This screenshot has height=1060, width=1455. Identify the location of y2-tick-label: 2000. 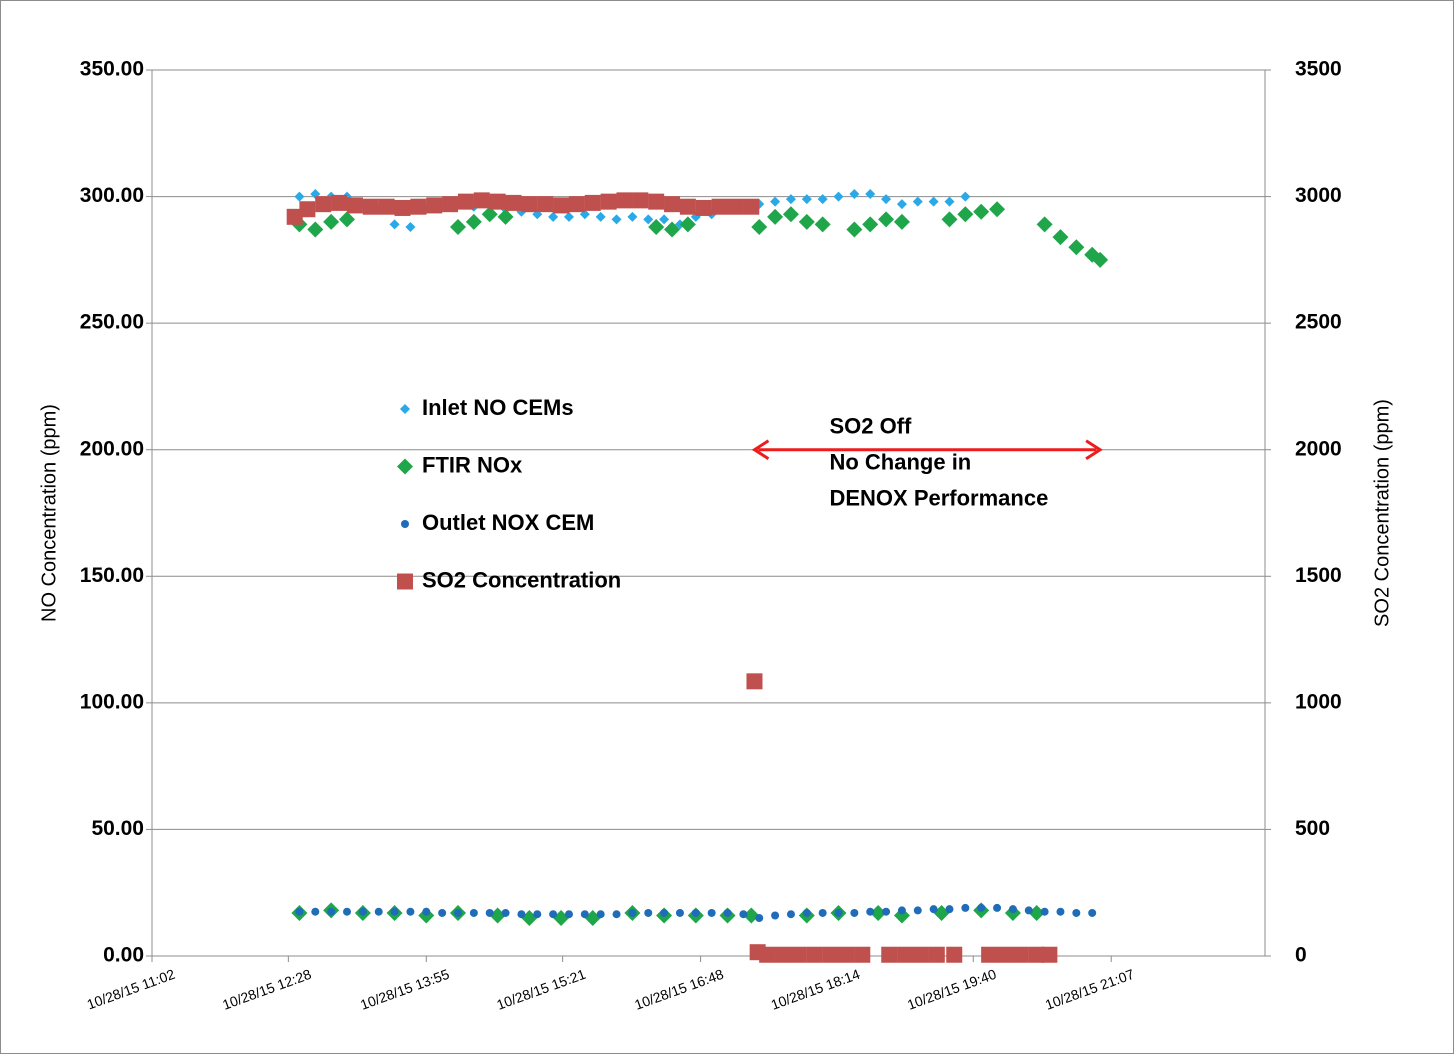
(1318, 448).